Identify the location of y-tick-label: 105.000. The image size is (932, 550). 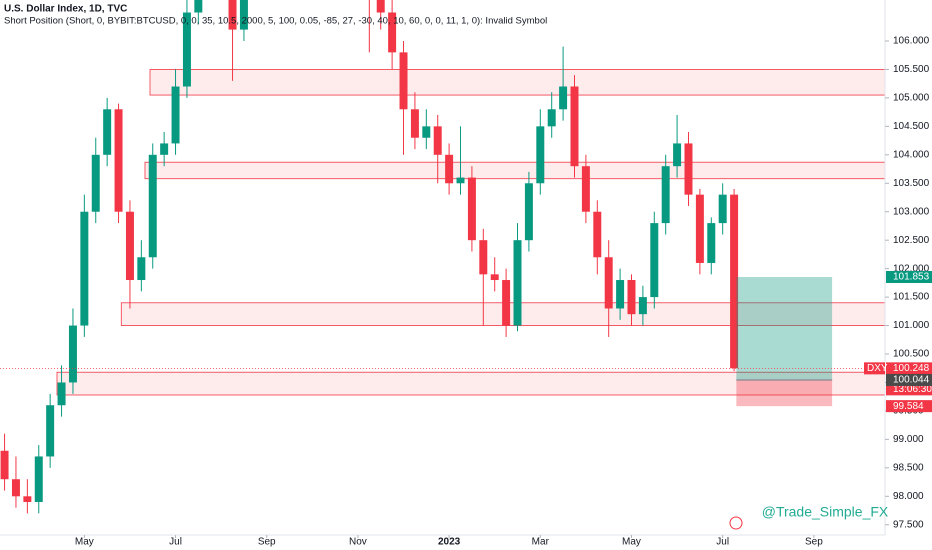
(911, 98).